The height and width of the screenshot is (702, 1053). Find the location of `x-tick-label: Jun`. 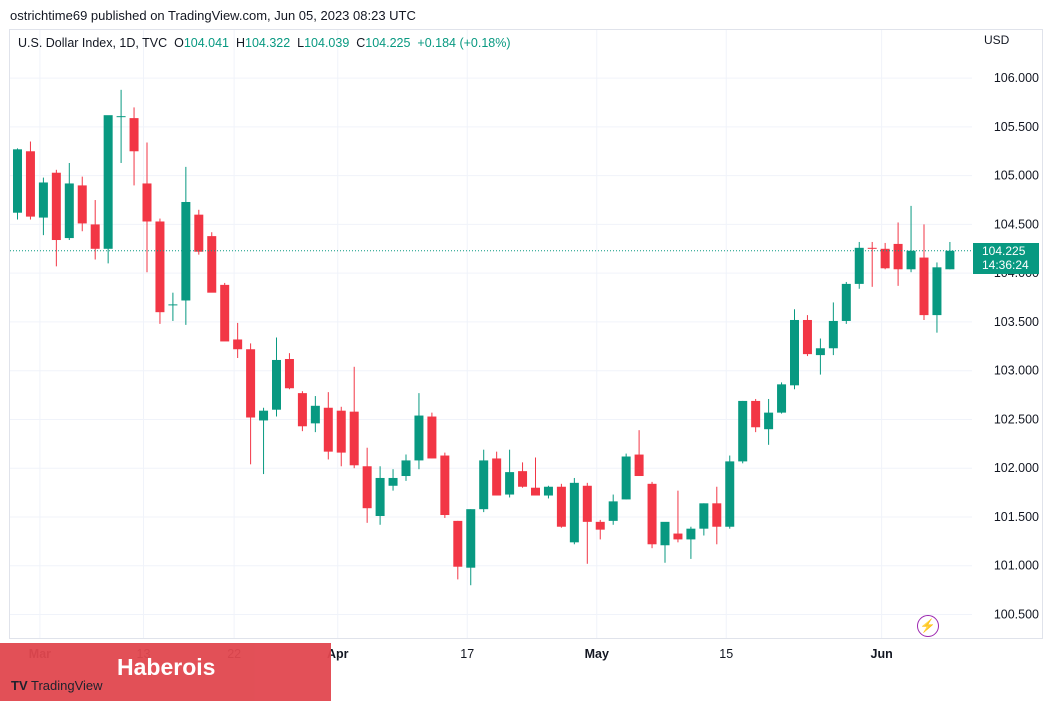

x-tick-label: Jun is located at coordinates (882, 654).